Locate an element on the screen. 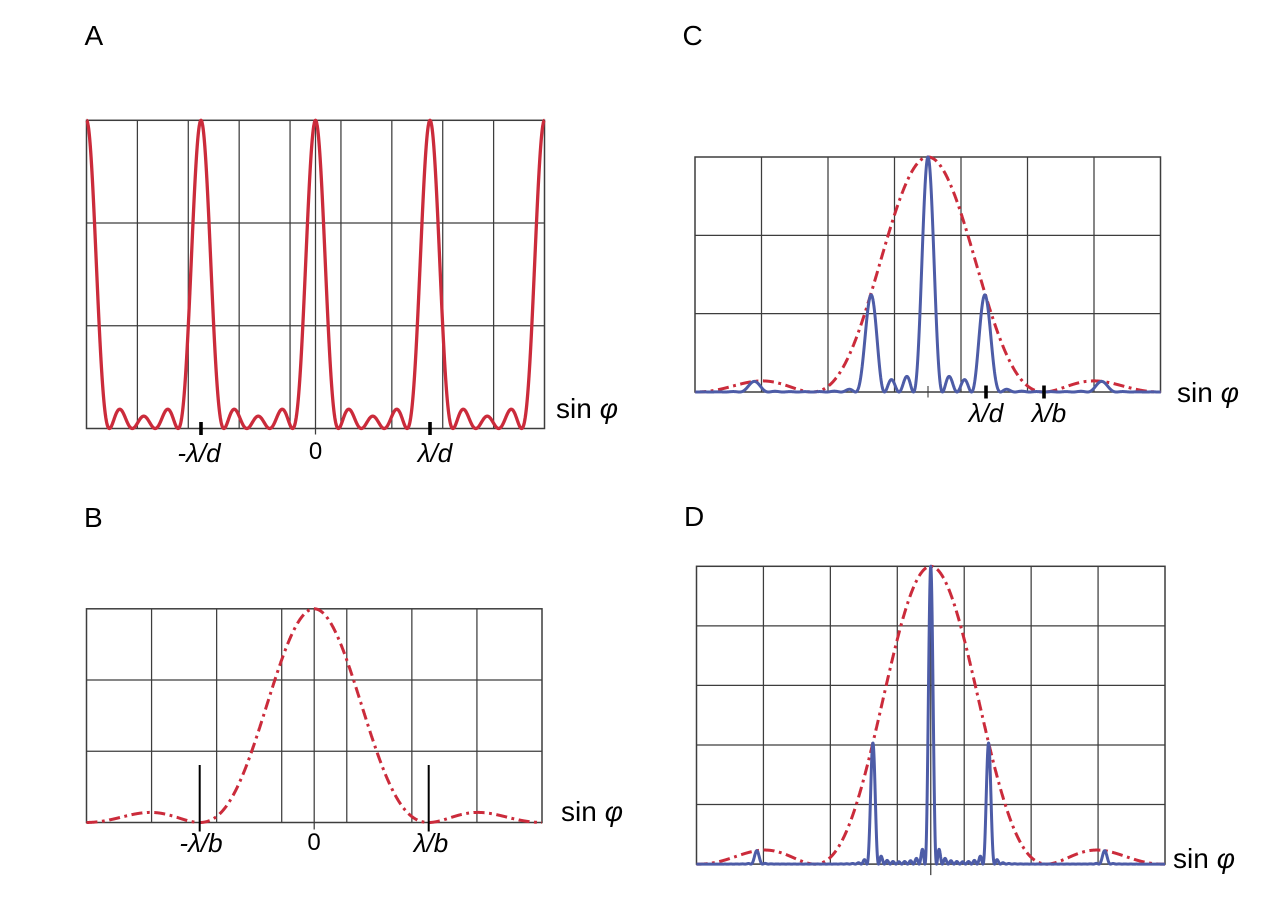 Image resolution: width=1280 pixels, height=912 pixels. panel-C-label: C is located at coordinates (693, 35).